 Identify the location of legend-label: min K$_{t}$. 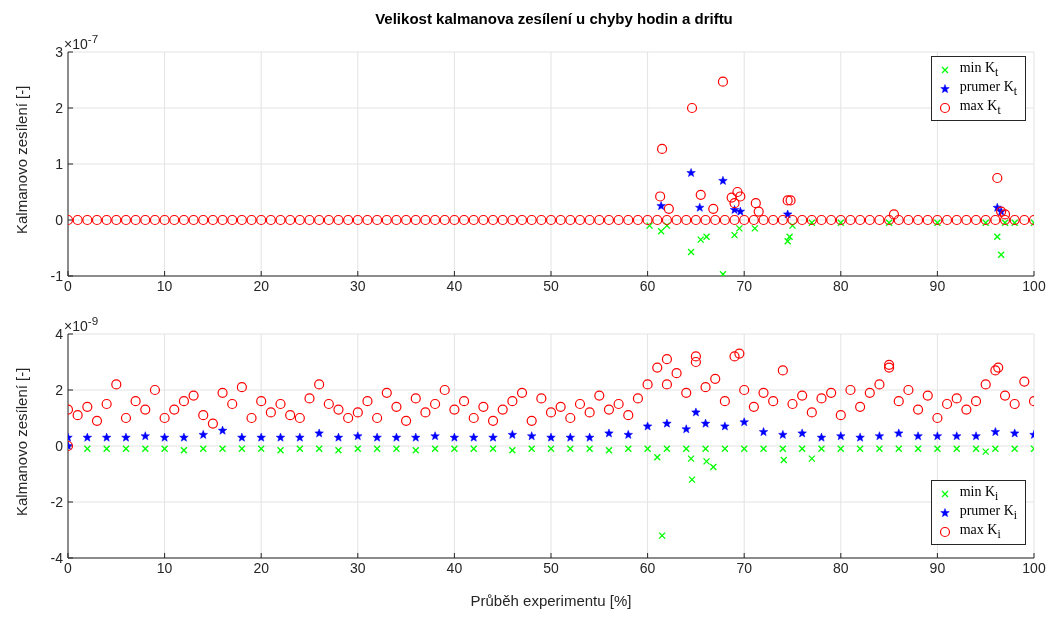
(979, 69).